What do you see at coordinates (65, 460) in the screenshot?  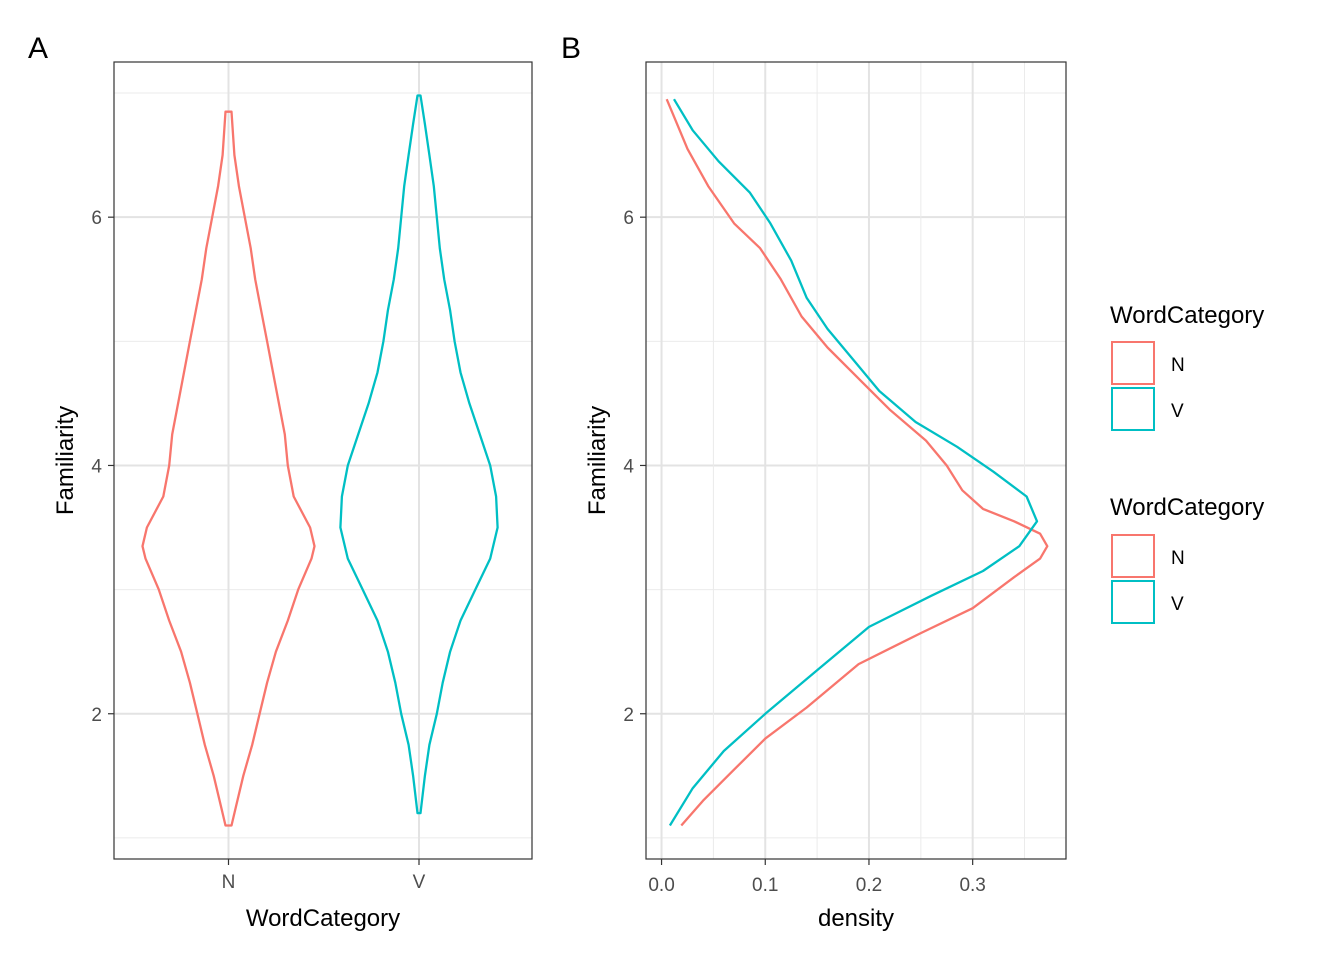 I see `panel-a-y-axis-title: Familiarity` at bounding box center [65, 460].